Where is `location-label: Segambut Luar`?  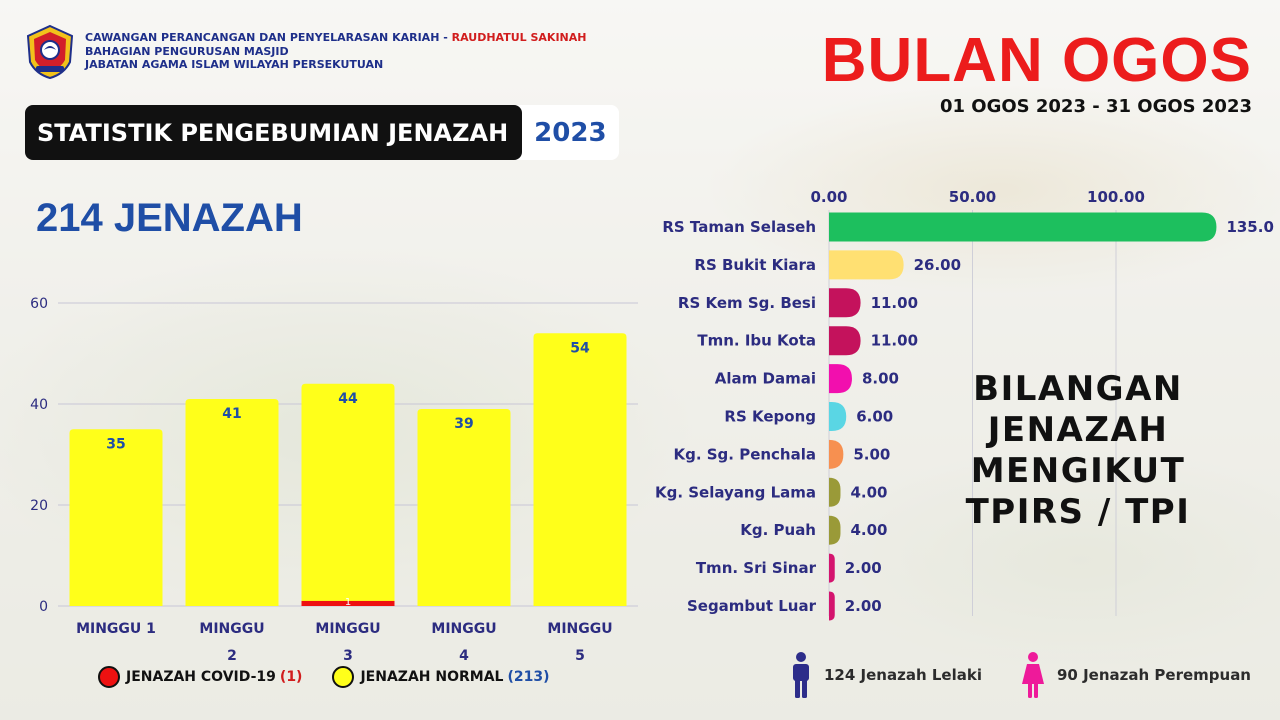 location-label: Segambut Luar is located at coordinates (752, 606).